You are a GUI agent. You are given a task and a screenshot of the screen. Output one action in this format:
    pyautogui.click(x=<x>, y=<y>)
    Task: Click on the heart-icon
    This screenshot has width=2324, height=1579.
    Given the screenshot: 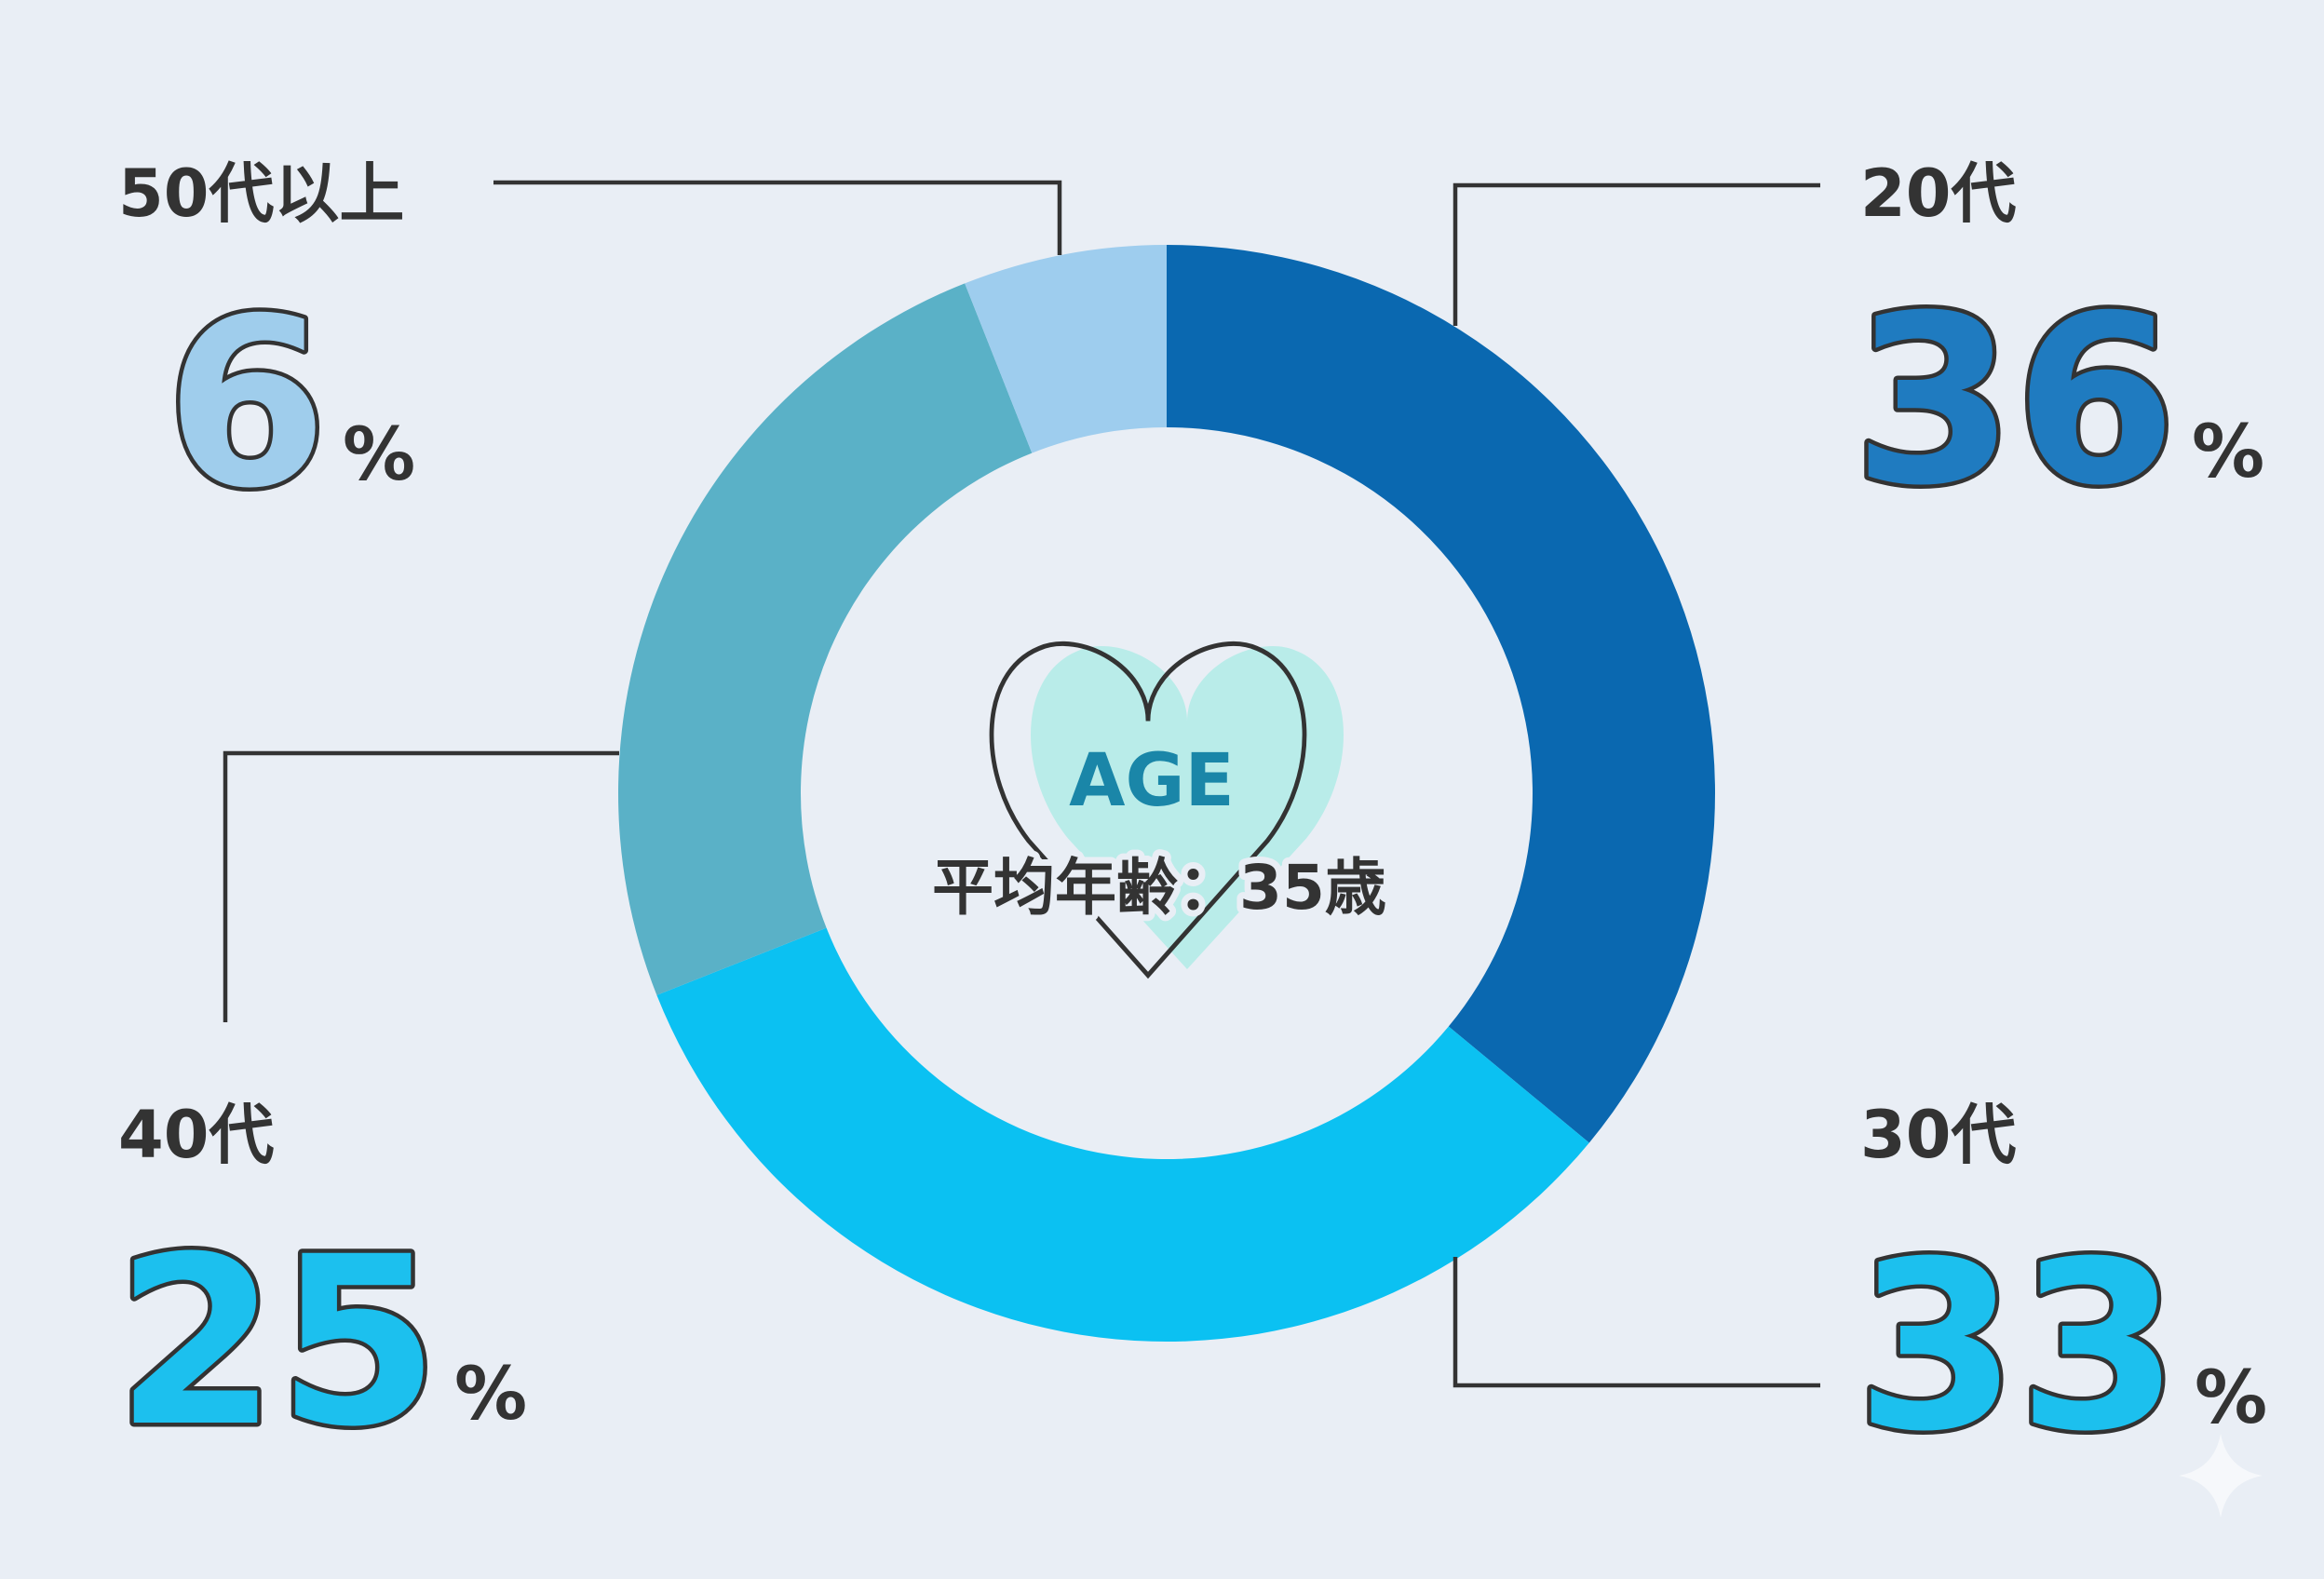 What is the action you would take?
    pyautogui.click(x=1166, y=810)
    